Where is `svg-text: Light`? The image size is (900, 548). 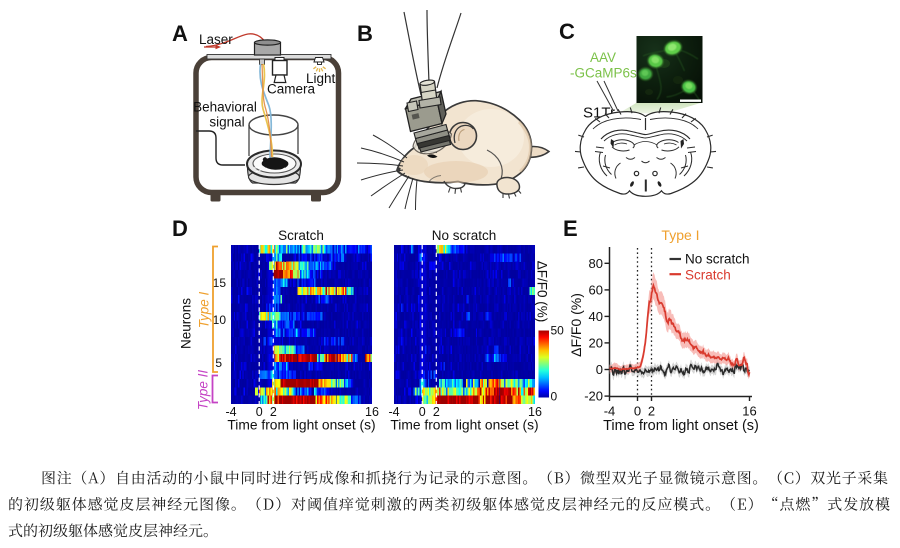 svg-text: Light is located at coordinates (321, 78).